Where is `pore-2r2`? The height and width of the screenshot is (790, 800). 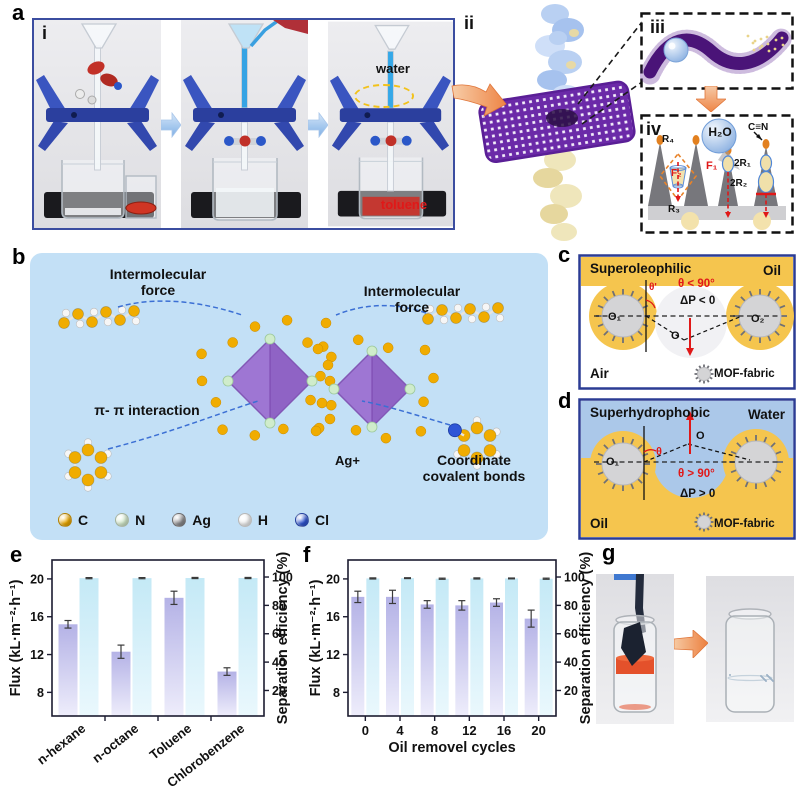
pore-2r2 is located at coordinates (766, 182).